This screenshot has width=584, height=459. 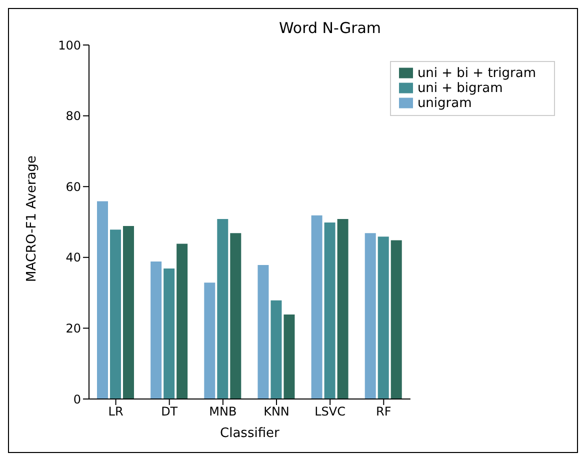 I want to click on y-tick-label: 60, so click(x=73, y=187).